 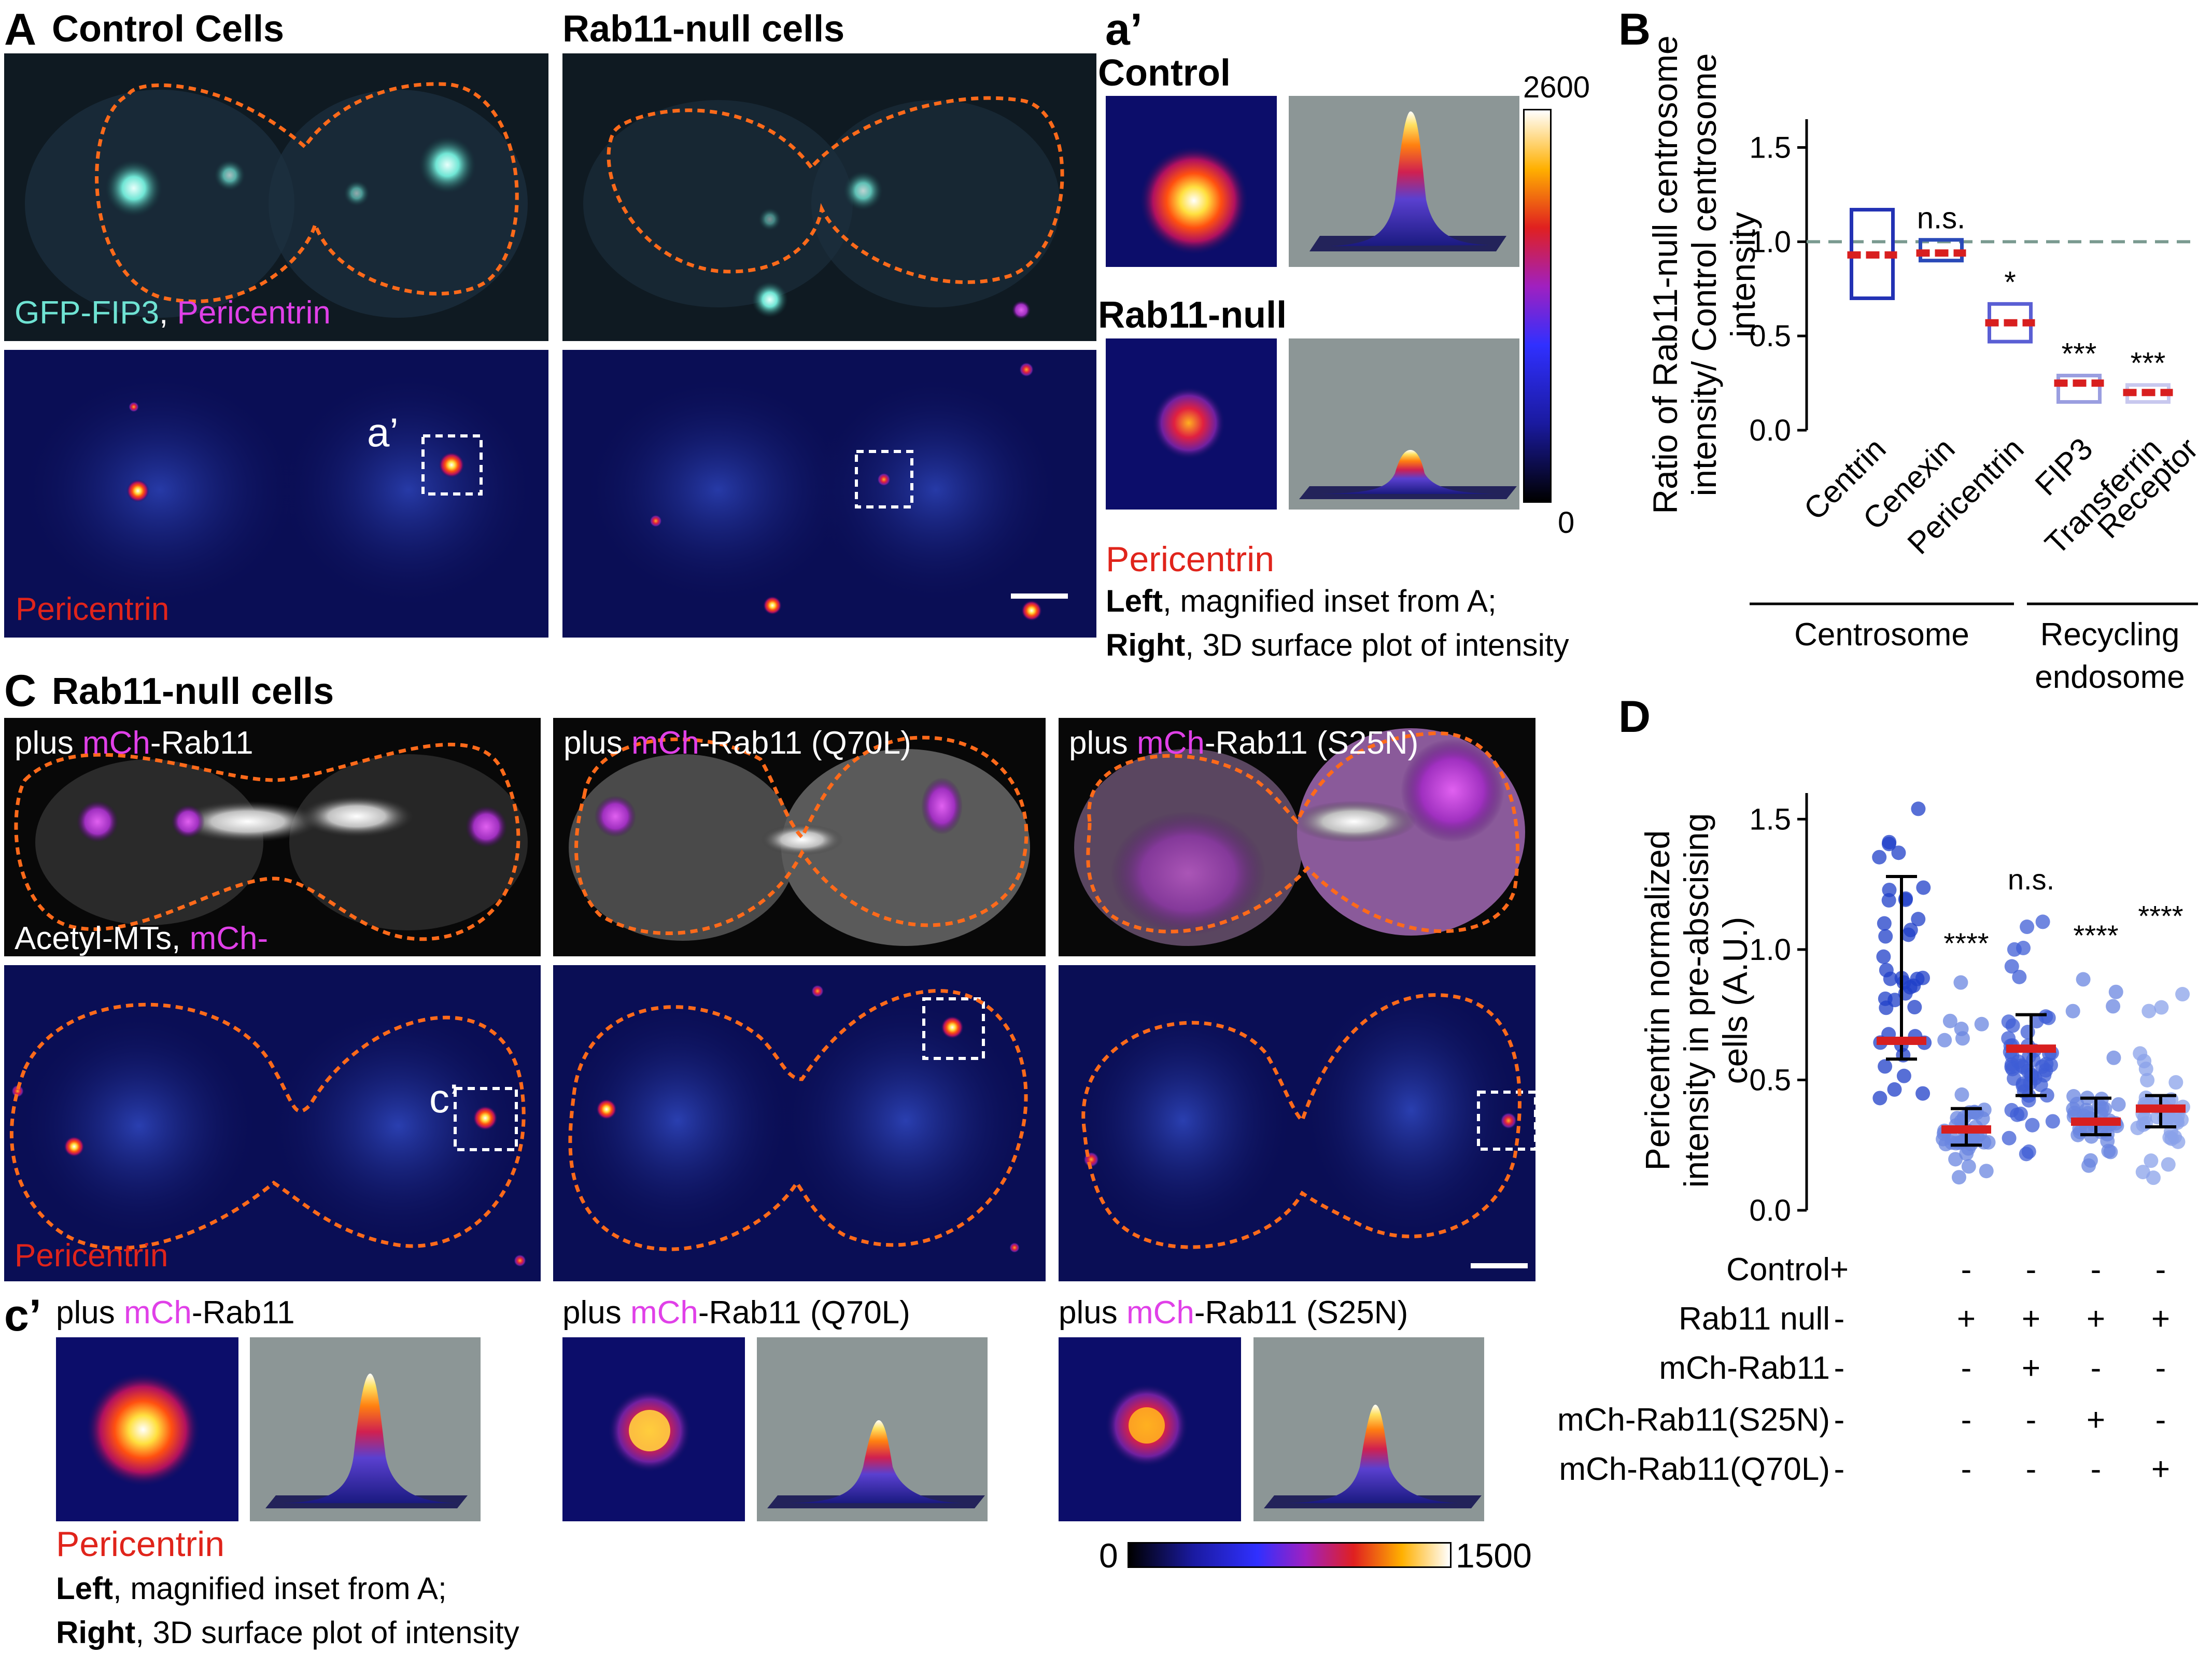 What do you see at coordinates (1297, 837) in the screenshot?
I see `image-c-s25n-mts: plus mCh-Rab11 (S25N)` at bounding box center [1297, 837].